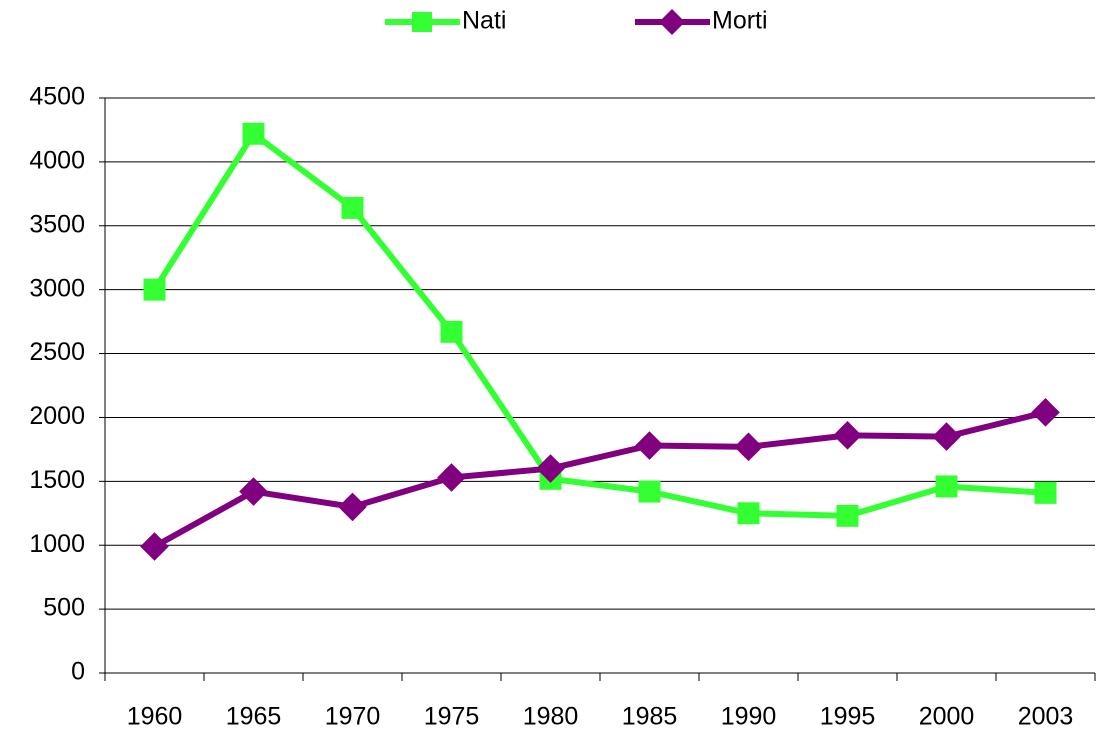 The width and height of the screenshot is (1097, 735). Describe the element at coordinates (848, 717) in the screenshot. I see `x-tick-label: 1995` at that location.